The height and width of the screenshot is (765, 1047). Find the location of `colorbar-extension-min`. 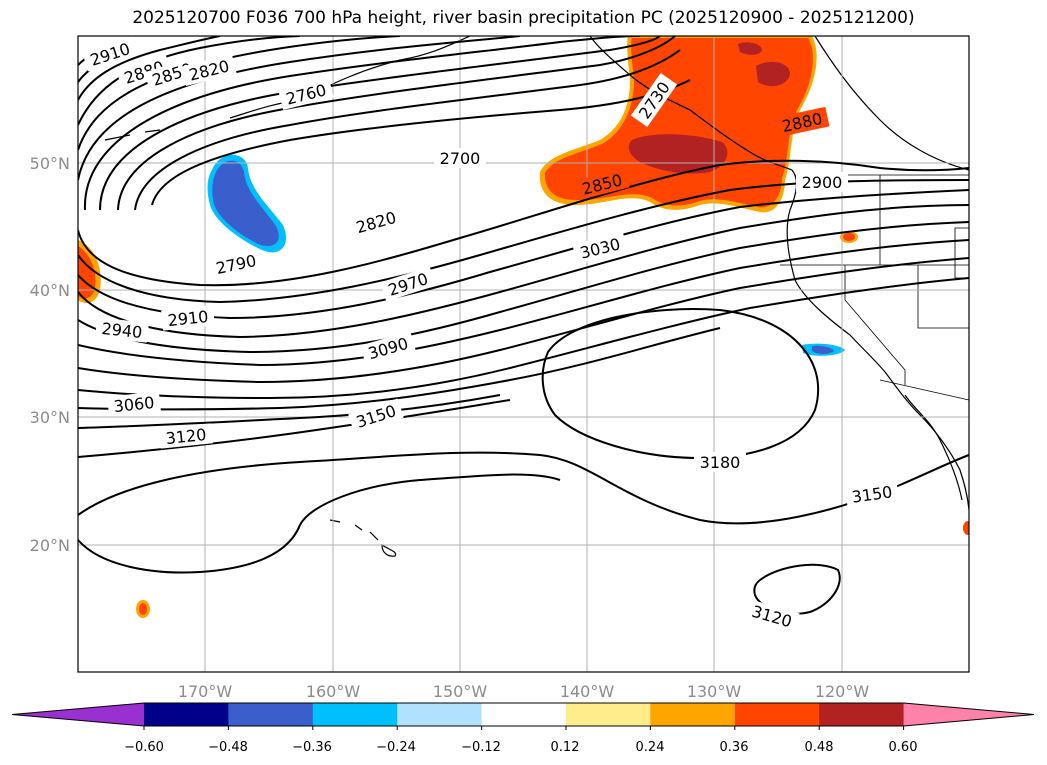

colorbar-extension-min is located at coordinates (78, 714).